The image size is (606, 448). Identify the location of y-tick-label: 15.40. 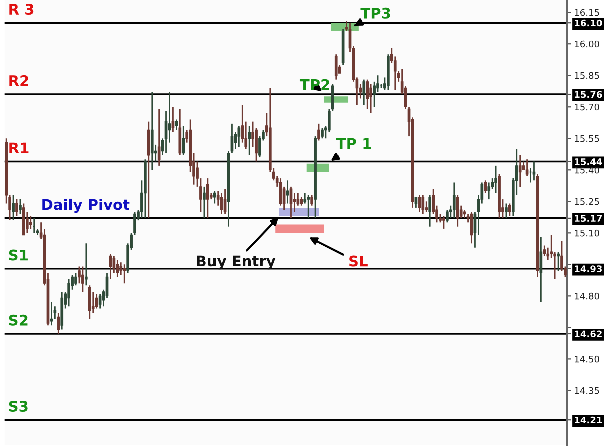
(587, 170).